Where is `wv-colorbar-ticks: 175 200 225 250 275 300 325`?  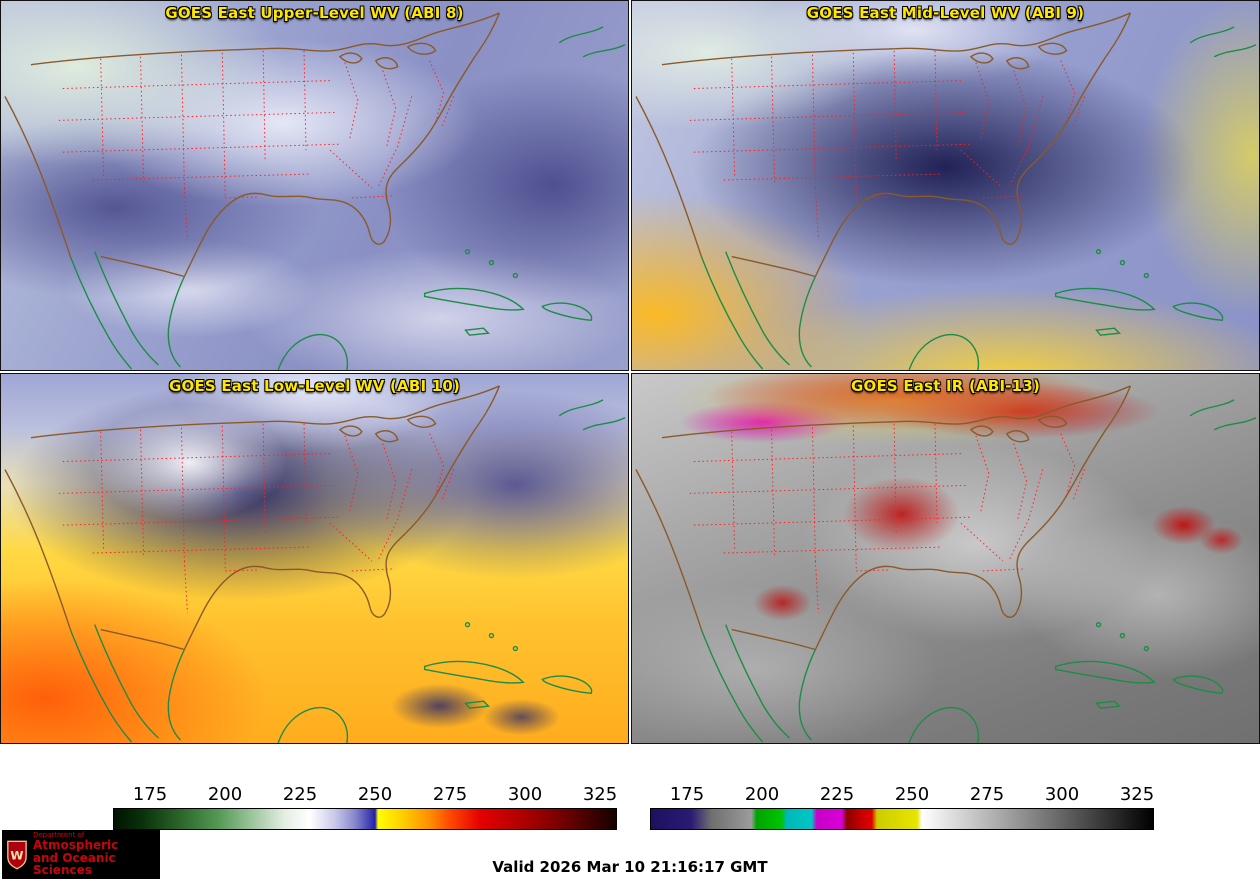
wv-colorbar-ticks: 175 200 225 250 275 300 325 is located at coordinates (365, 795).